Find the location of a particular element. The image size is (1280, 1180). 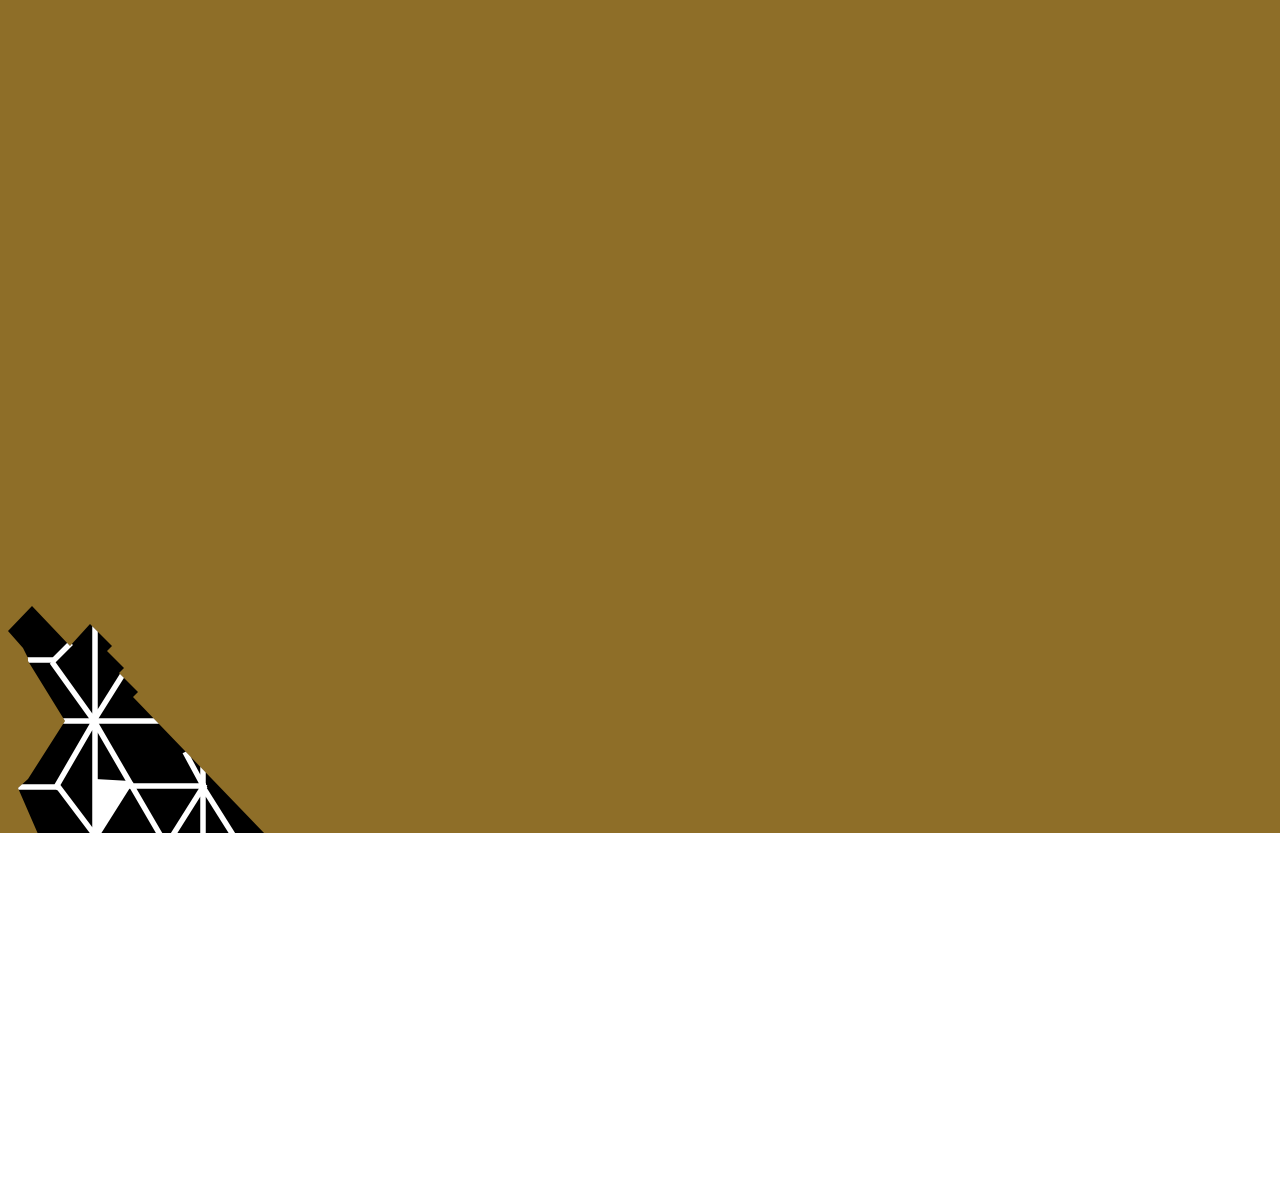

ornament-pattern-lines is located at coordinates (127, 727).